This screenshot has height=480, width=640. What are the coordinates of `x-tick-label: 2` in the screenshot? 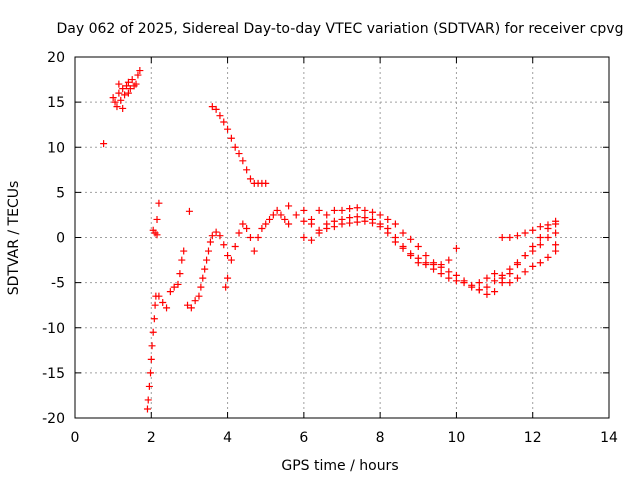 It's located at (151, 438).